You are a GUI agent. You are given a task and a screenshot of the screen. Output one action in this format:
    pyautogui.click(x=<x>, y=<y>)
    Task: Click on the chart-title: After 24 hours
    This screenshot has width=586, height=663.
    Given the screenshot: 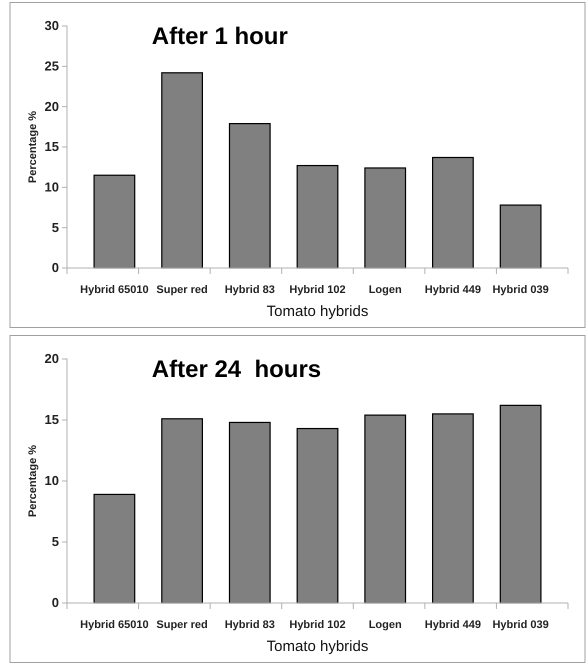 What is the action you would take?
    pyautogui.click(x=237, y=369)
    